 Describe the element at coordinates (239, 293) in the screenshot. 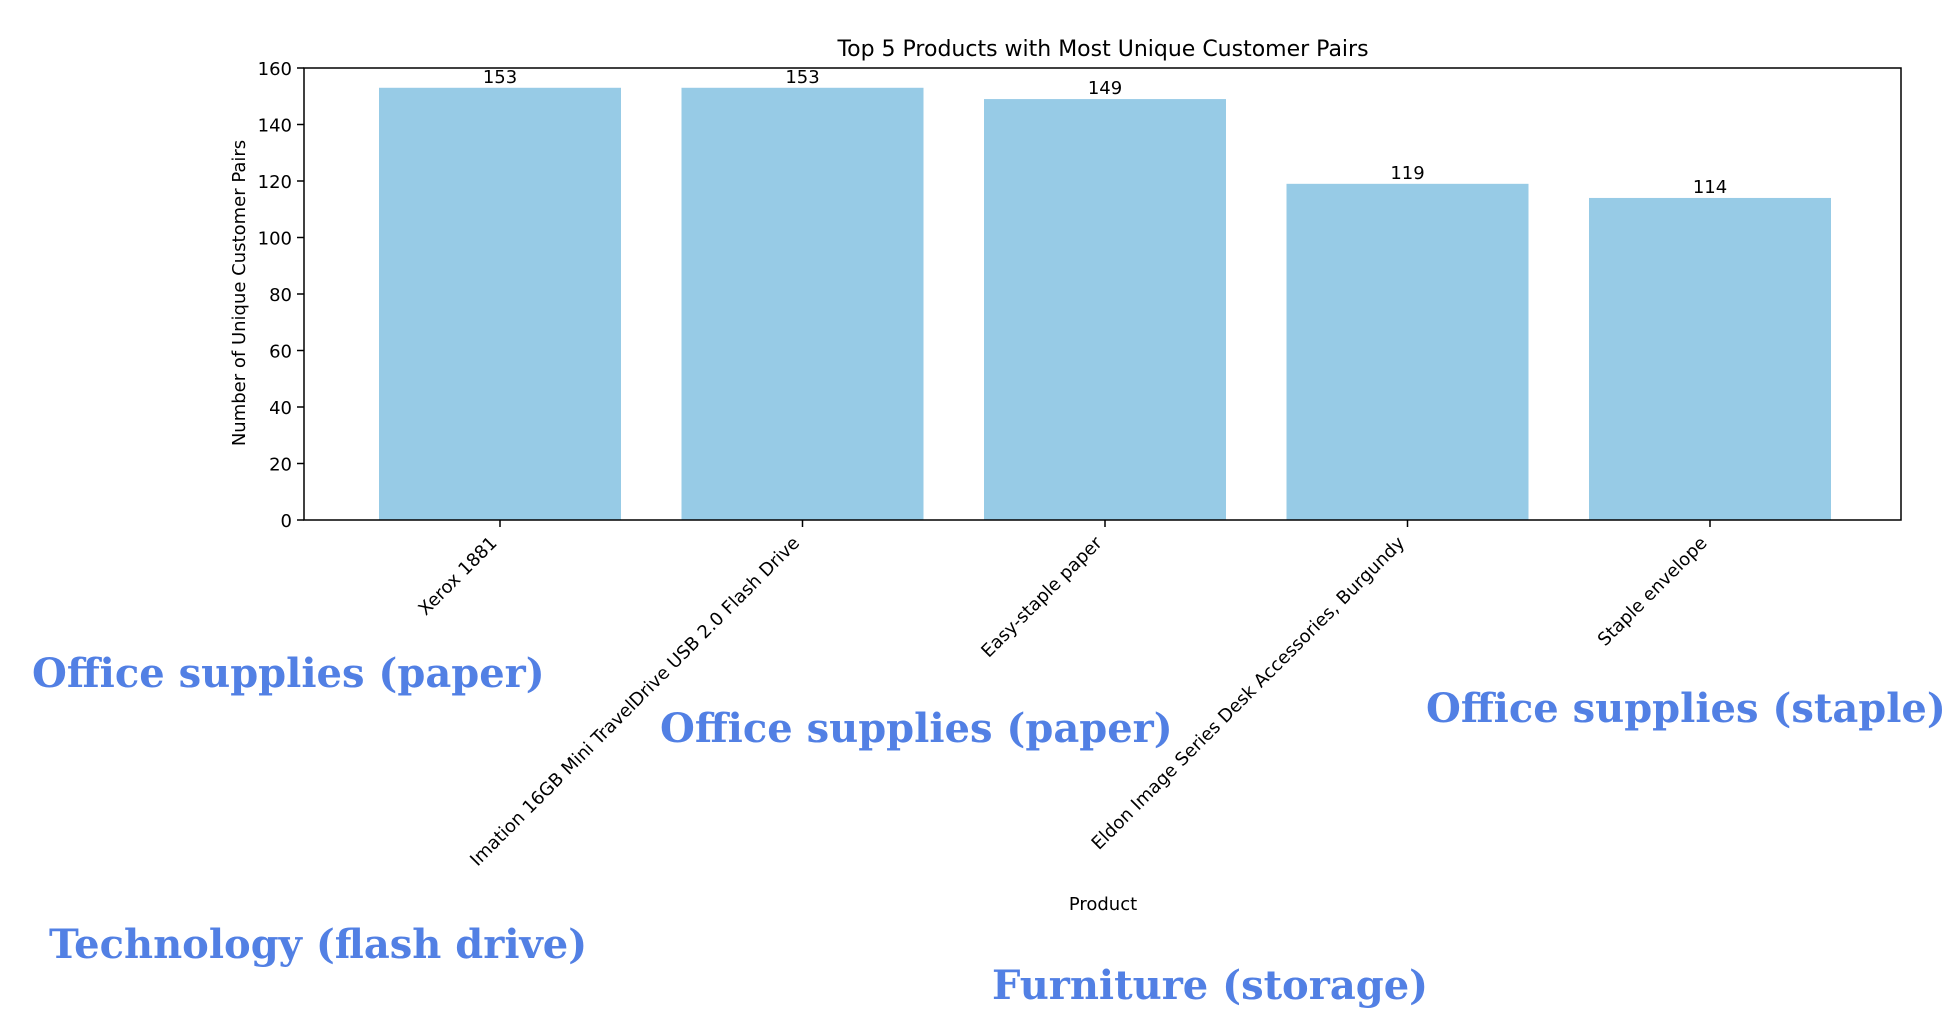

I see `y-axis-label: Number of Unique Customer Pairs` at that location.